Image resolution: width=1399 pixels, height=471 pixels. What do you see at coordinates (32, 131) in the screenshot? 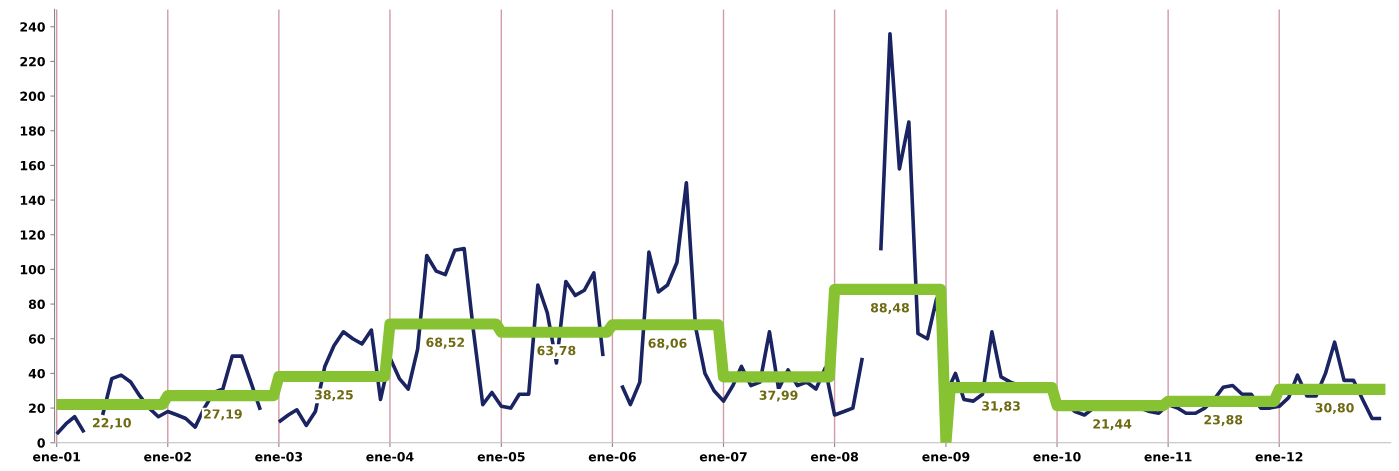
I see `y-tick-label: 180` at bounding box center [32, 131].